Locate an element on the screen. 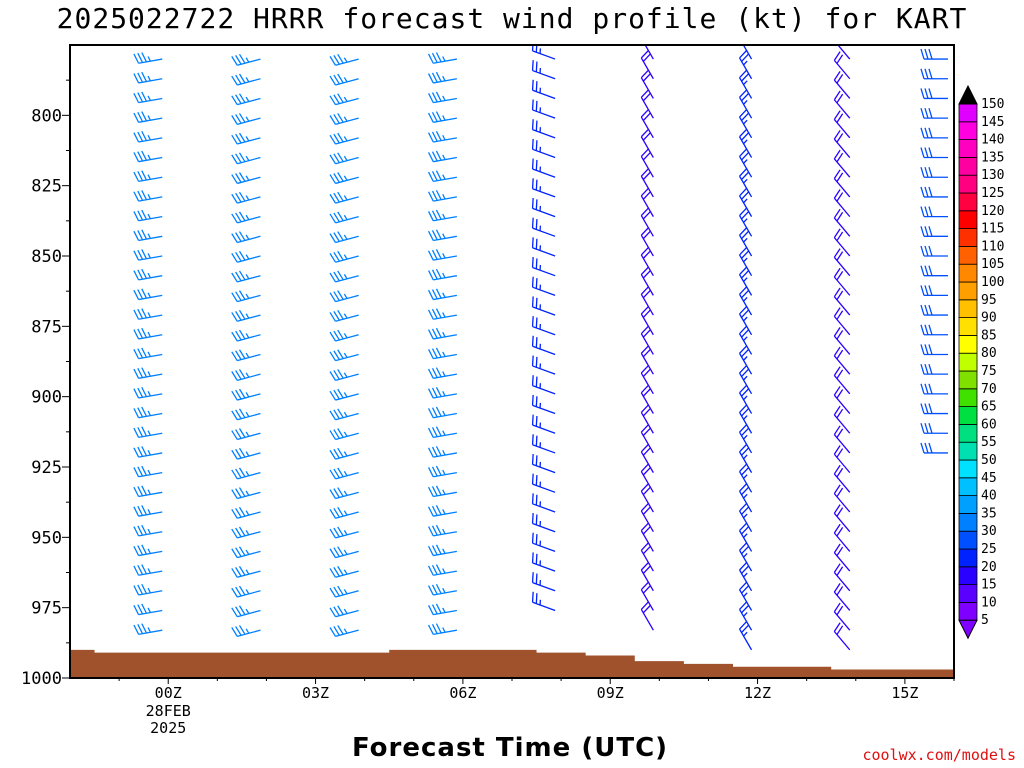 Image resolution: width=1024 pixels, height=768 pixels. x-tick-label: 00Z is located at coordinates (168, 693).